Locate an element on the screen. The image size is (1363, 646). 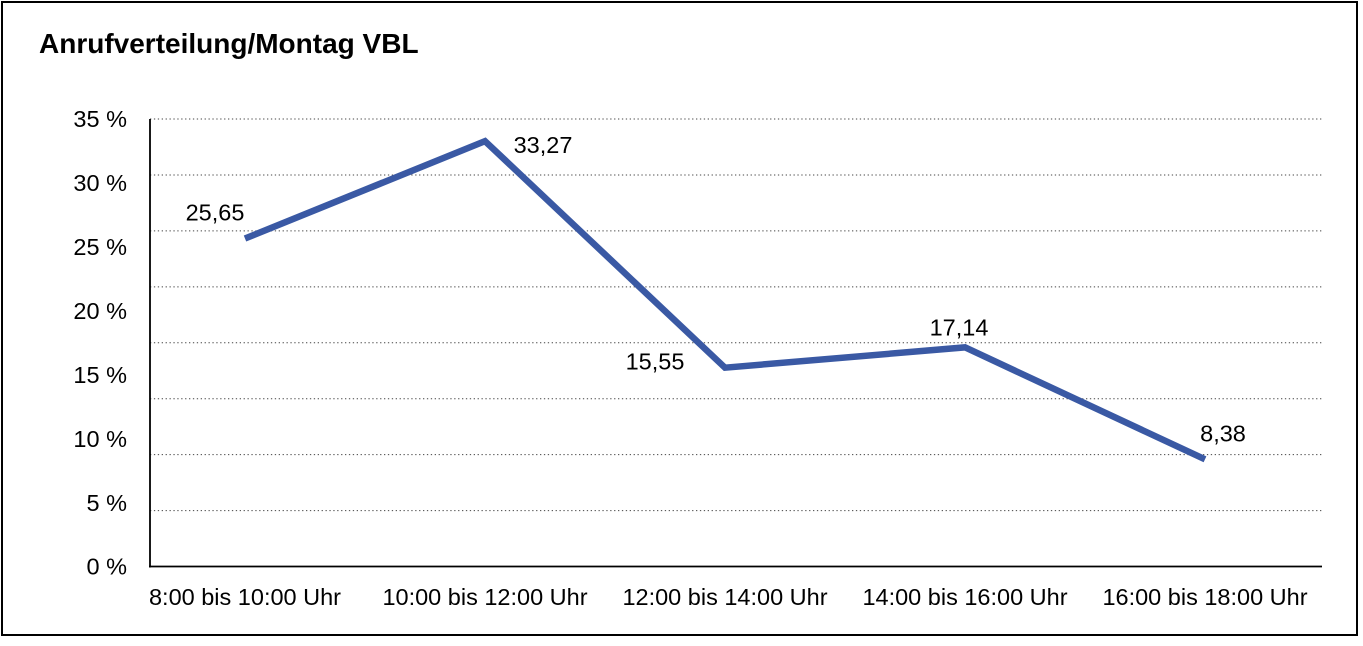
y-tick-label: 25 % is located at coordinates (100, 247).